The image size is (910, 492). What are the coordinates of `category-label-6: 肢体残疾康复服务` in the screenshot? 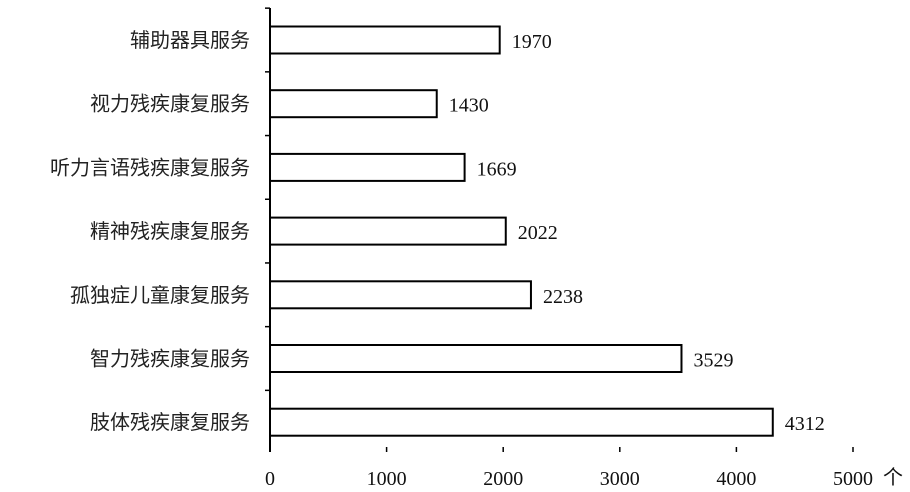 It's located at (170, 422).